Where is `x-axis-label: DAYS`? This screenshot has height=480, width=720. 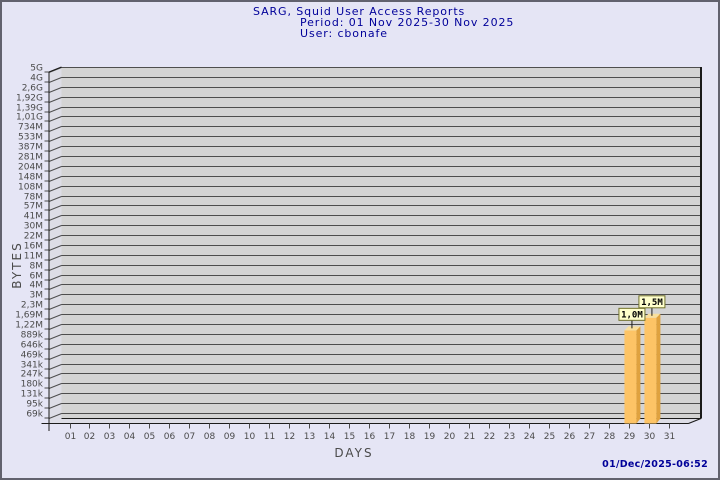
x-axis-label: DAYS is located at coordinates (354, 453).